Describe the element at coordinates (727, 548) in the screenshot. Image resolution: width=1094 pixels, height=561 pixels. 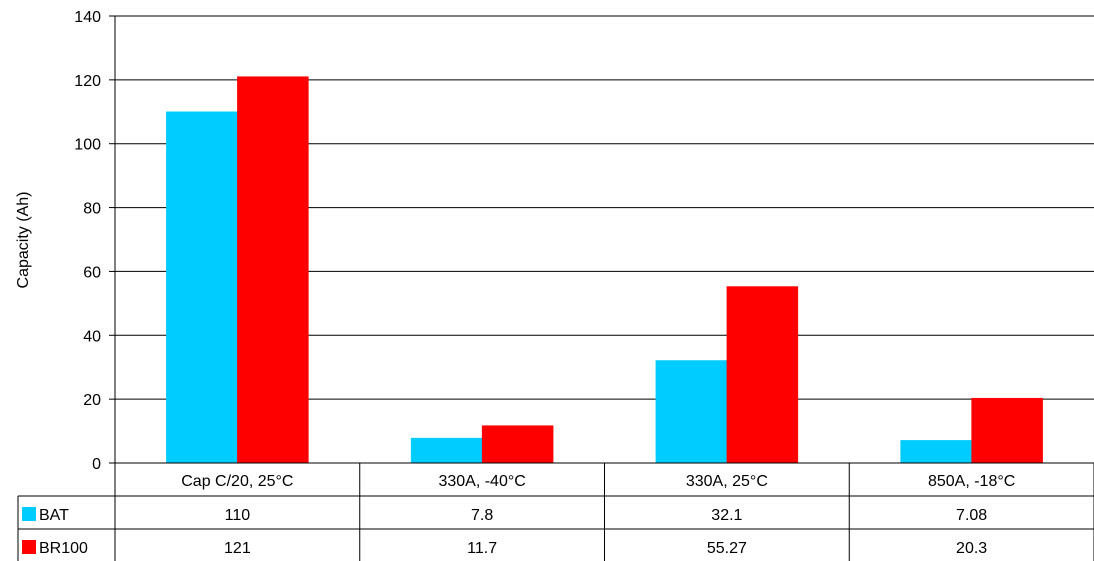
I see `data-label-br100: 55.27` at that location.